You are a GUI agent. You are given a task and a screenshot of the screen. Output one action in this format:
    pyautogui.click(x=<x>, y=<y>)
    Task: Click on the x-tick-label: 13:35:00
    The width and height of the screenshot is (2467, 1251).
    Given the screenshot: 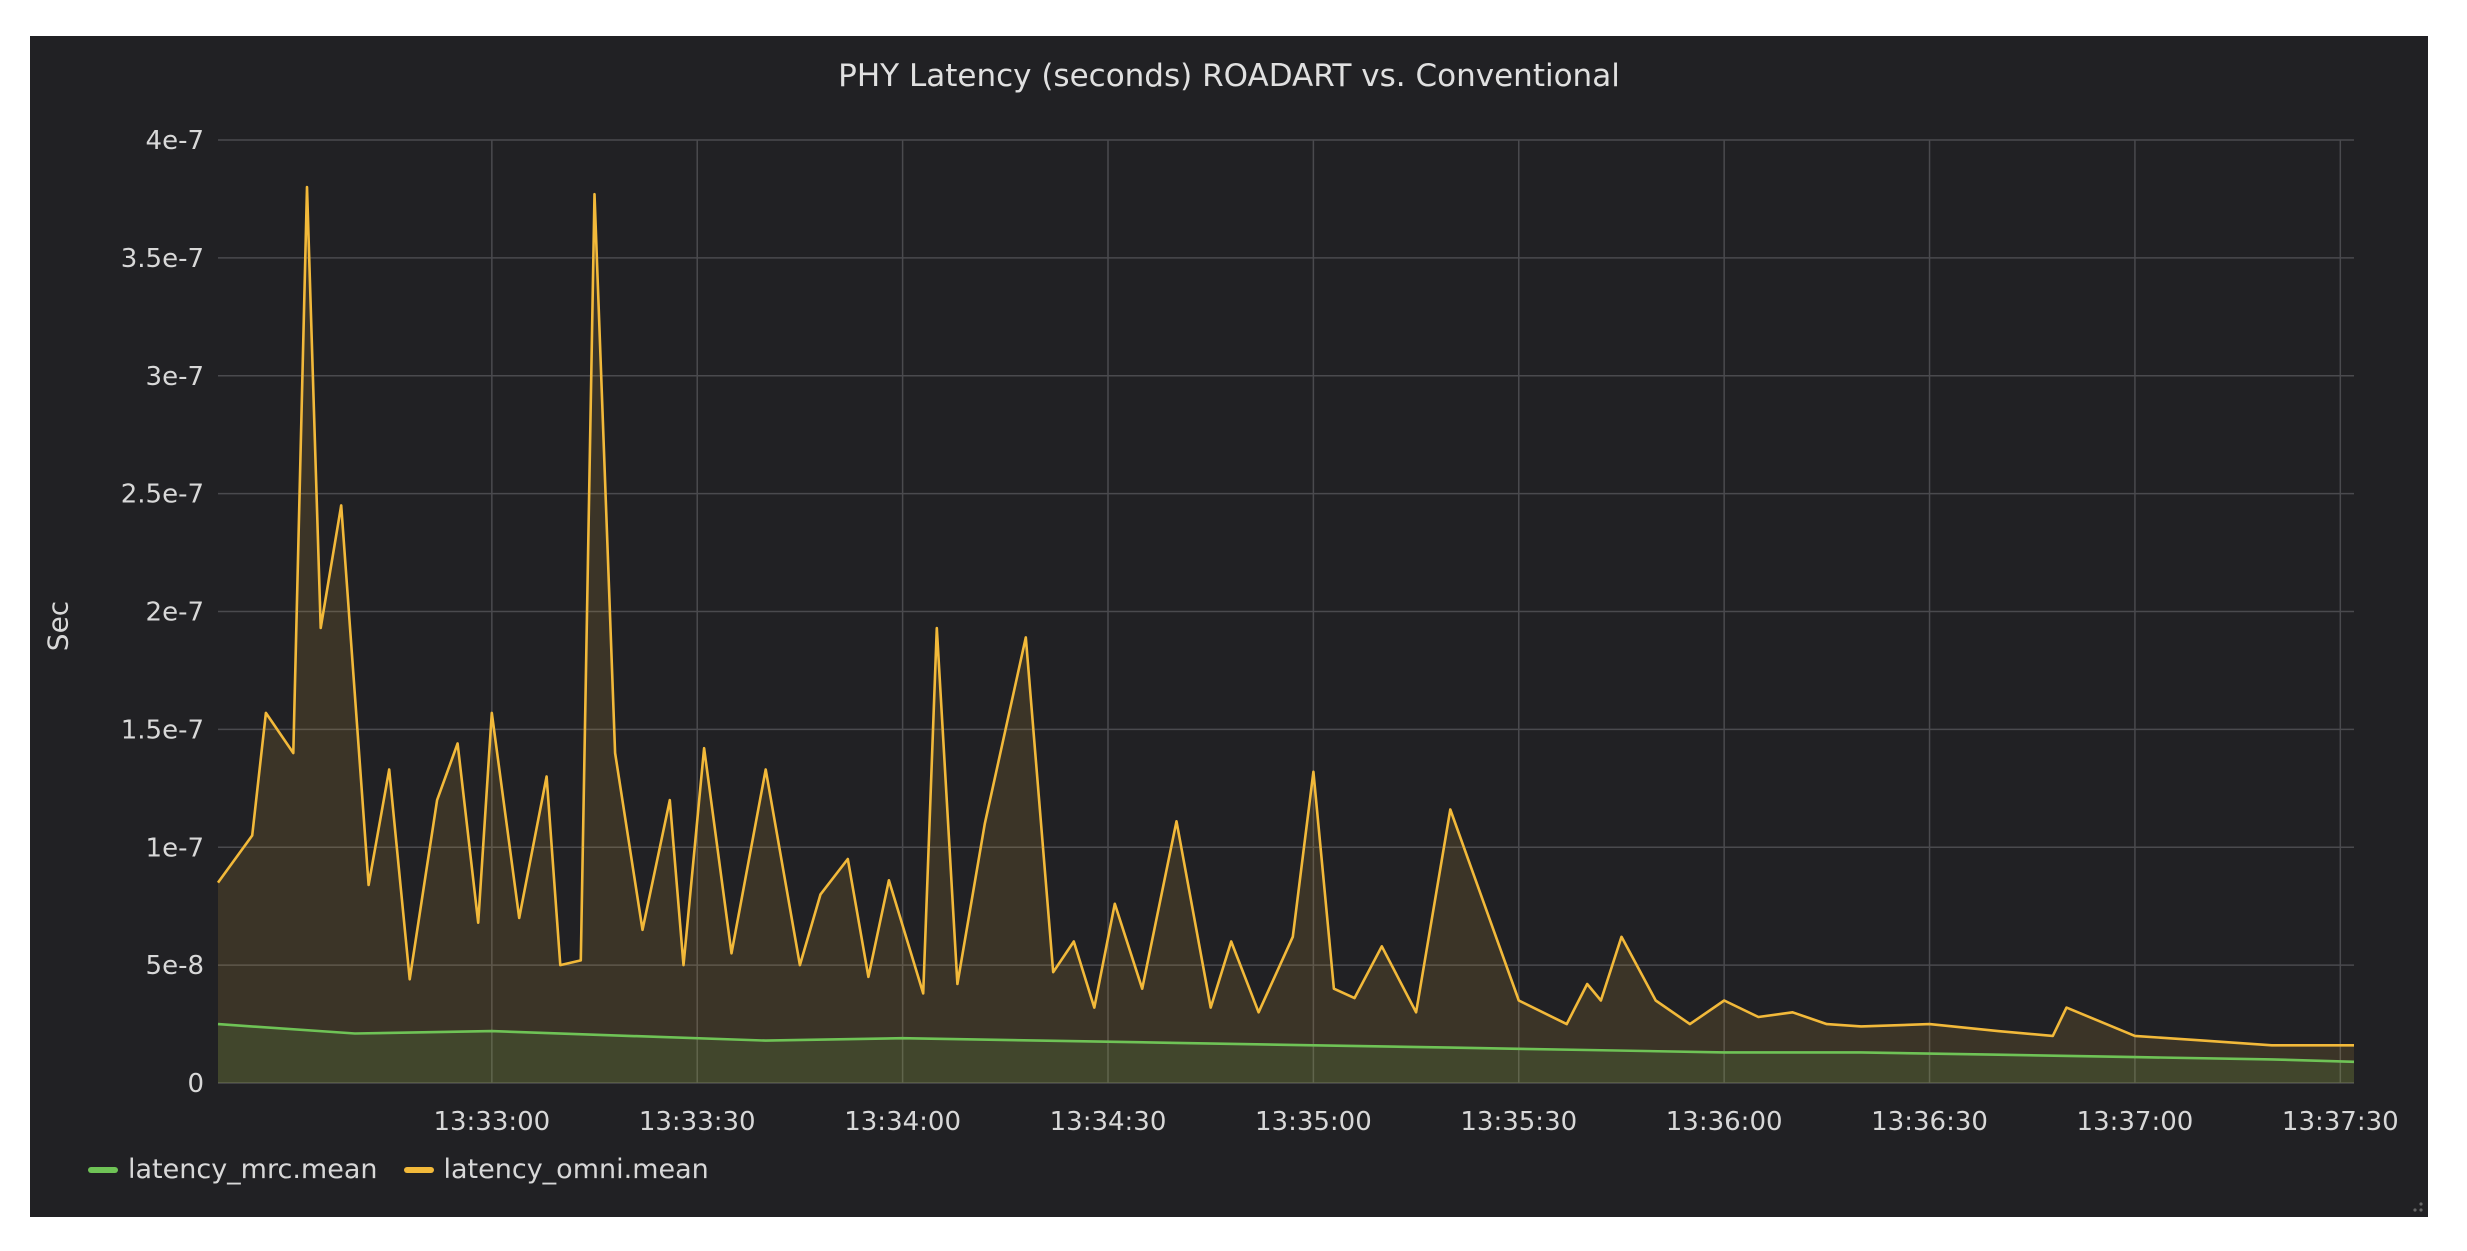 What is the action you would take?
    pyautogui.click(x=1313, y=1122)
    